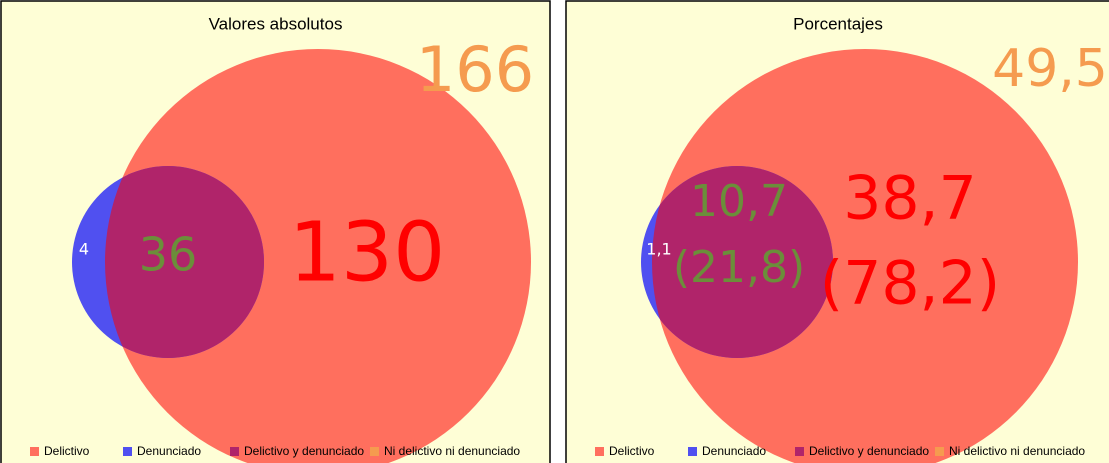 This screenshot has height=463, width=1109. I want to click on overlap-value: 10,7, so click(739, 201).